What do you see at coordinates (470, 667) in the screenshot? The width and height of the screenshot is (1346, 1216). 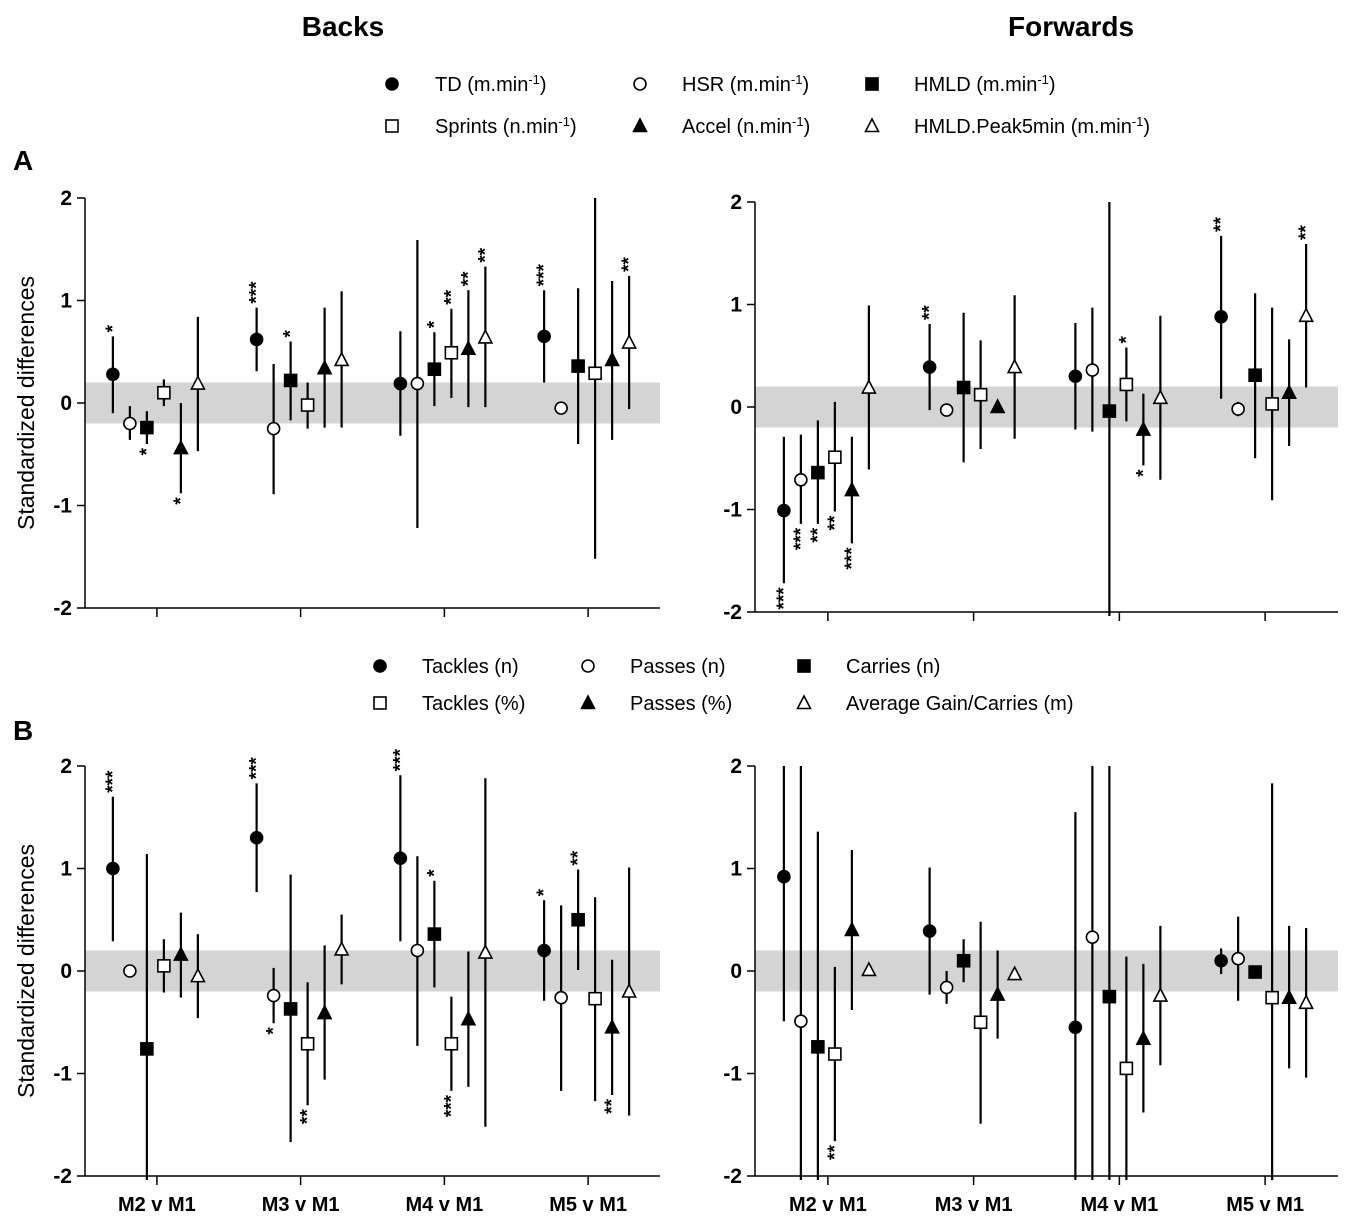 I see `legend-label-tackles-n: Tackles (n)` at bounding box center [470, 667].